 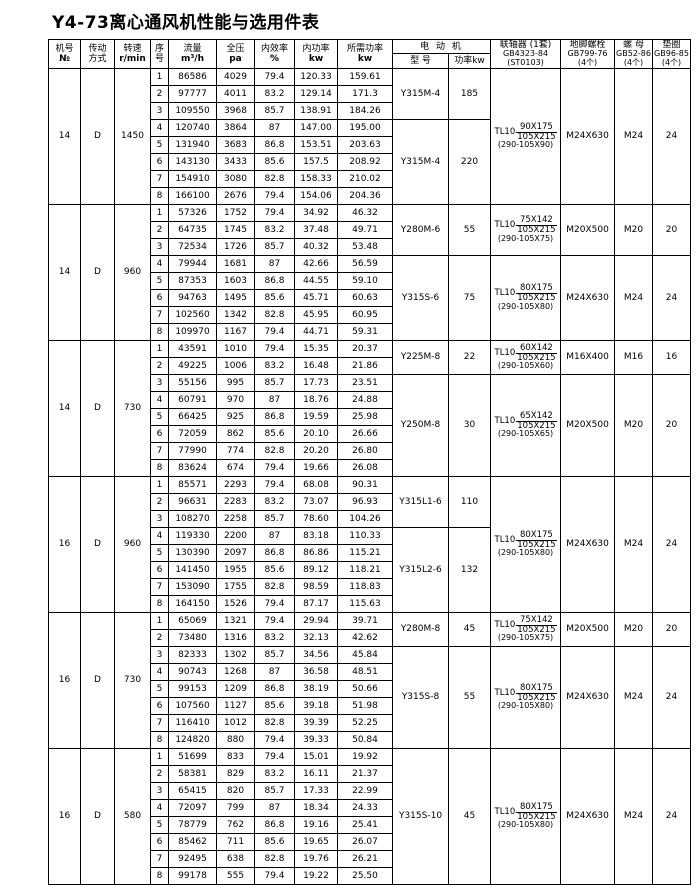 What do you see at coordinates (235, 603) in the screenshot?
I see `pressure-cell: 1526` at bounding box center [235, 603].